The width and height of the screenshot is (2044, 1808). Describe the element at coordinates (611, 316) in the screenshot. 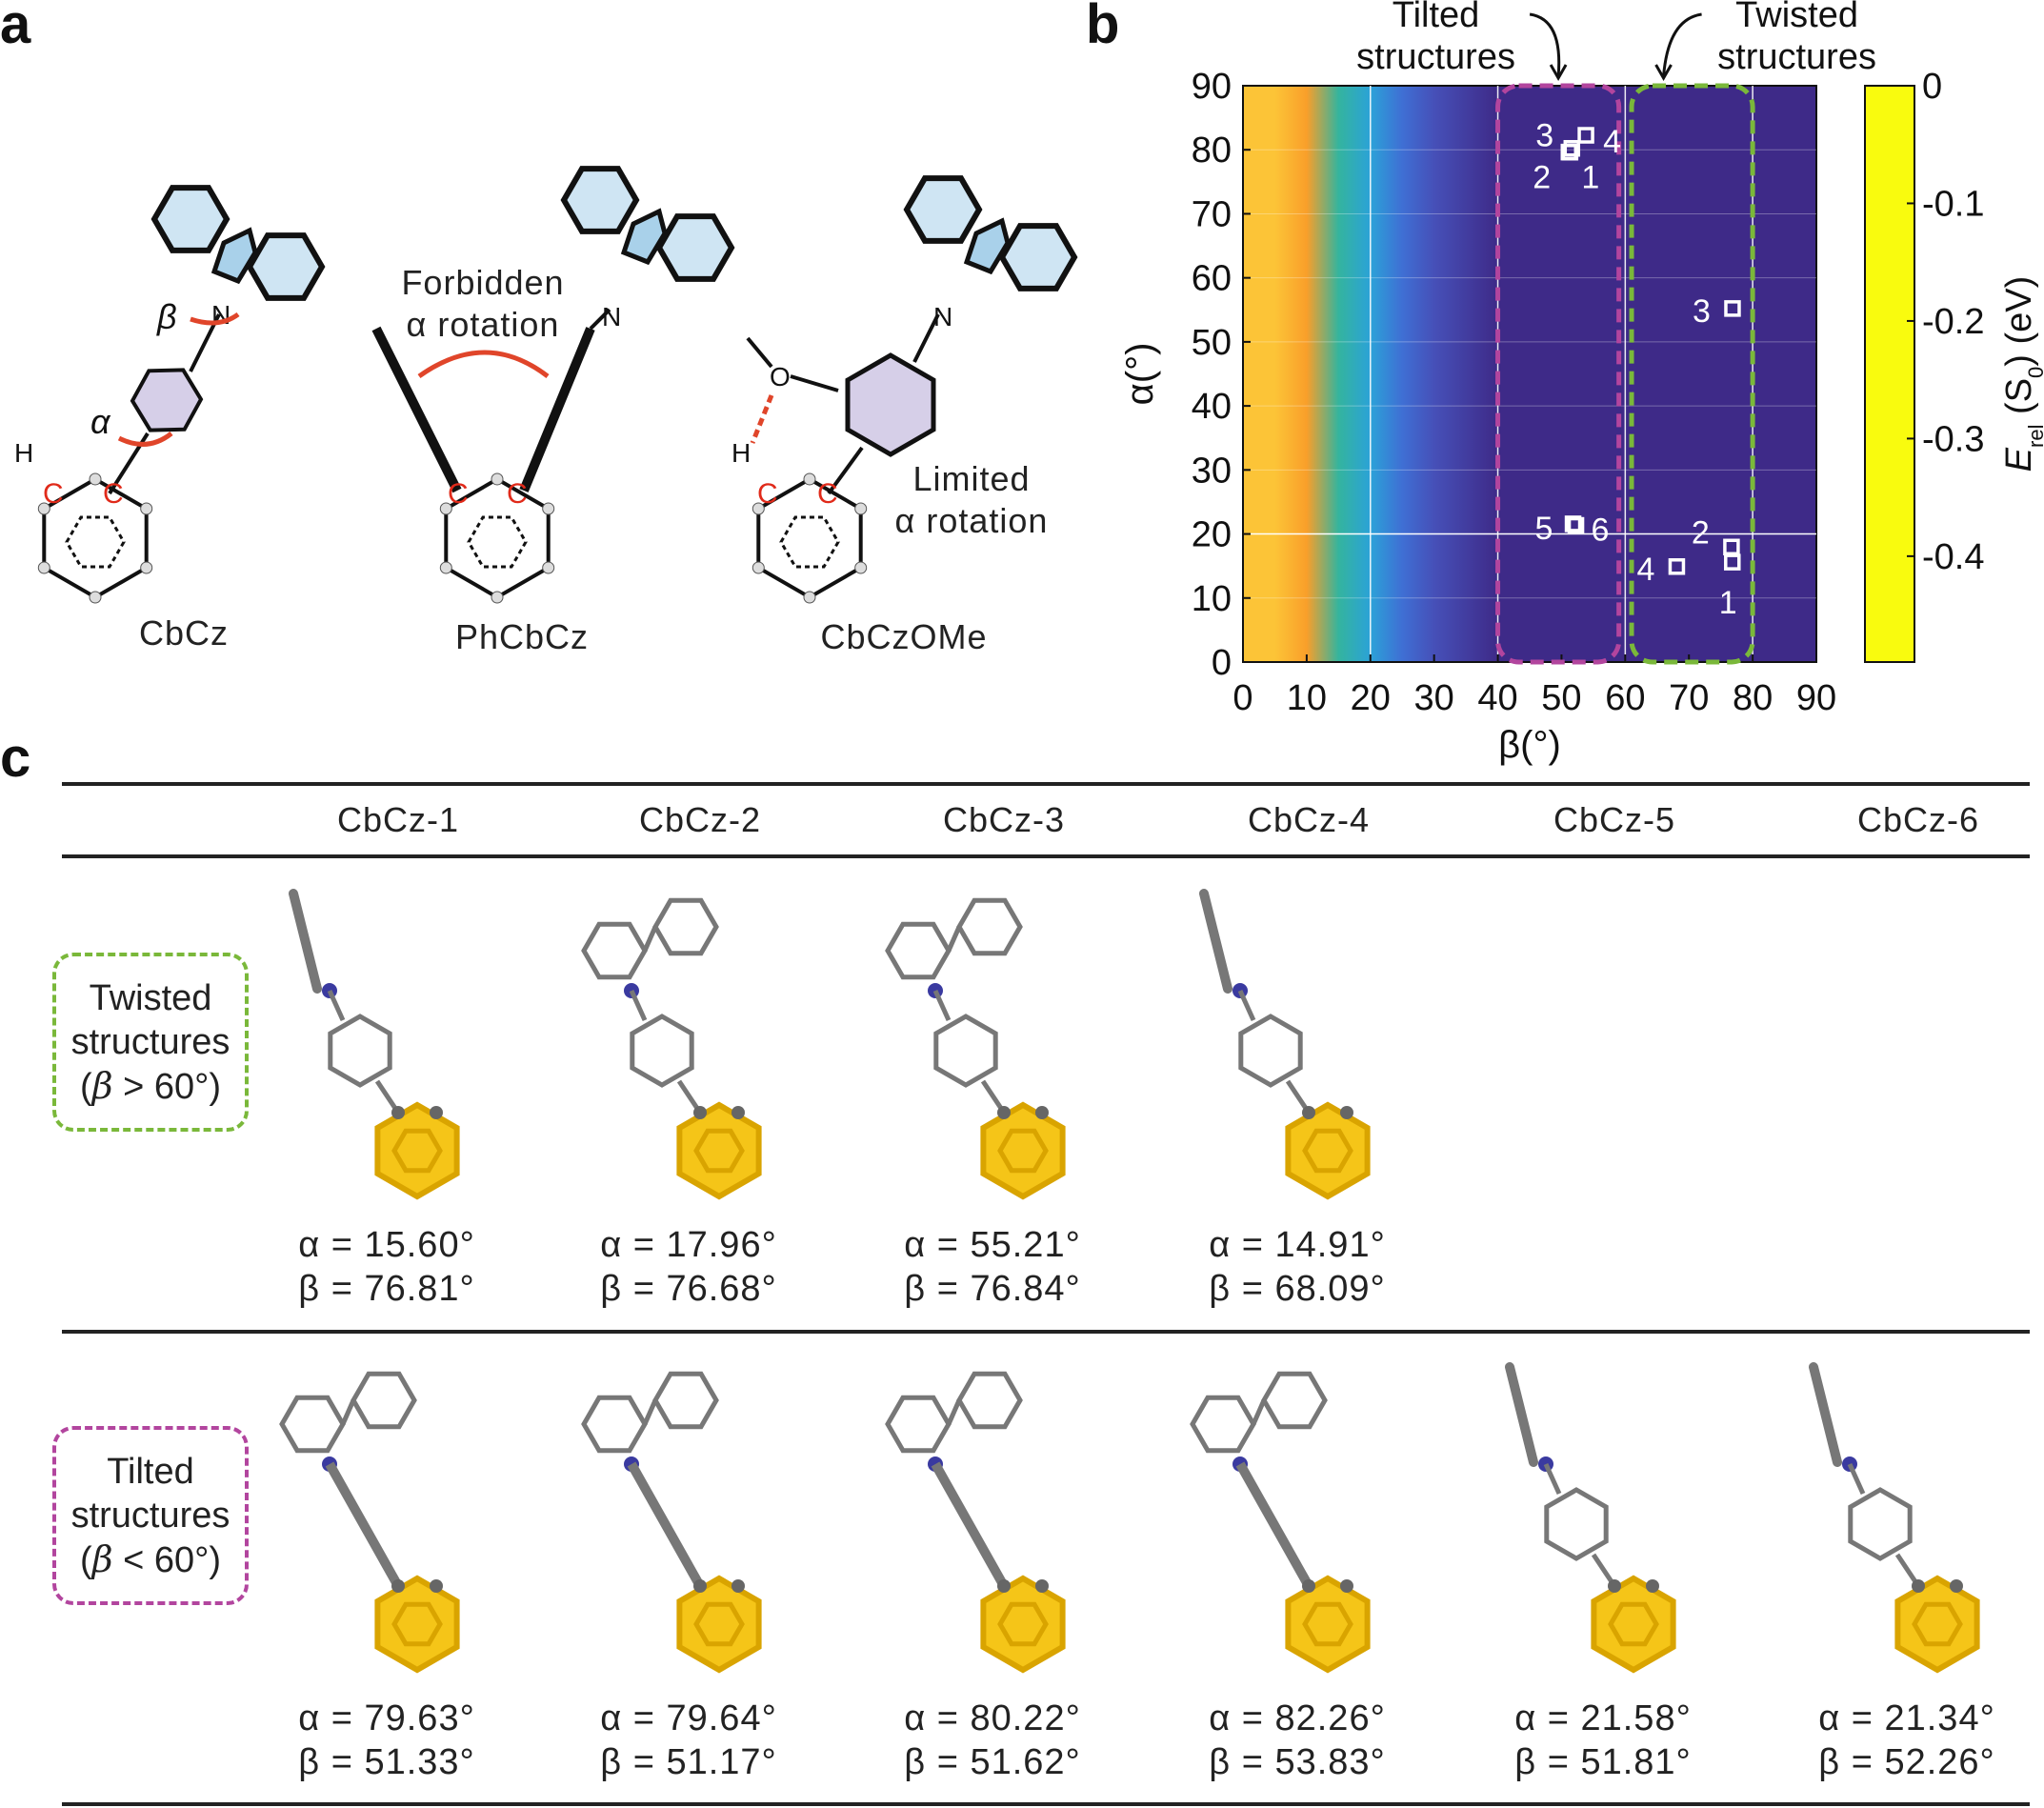

I see `nitrogen-label: N` at that location.